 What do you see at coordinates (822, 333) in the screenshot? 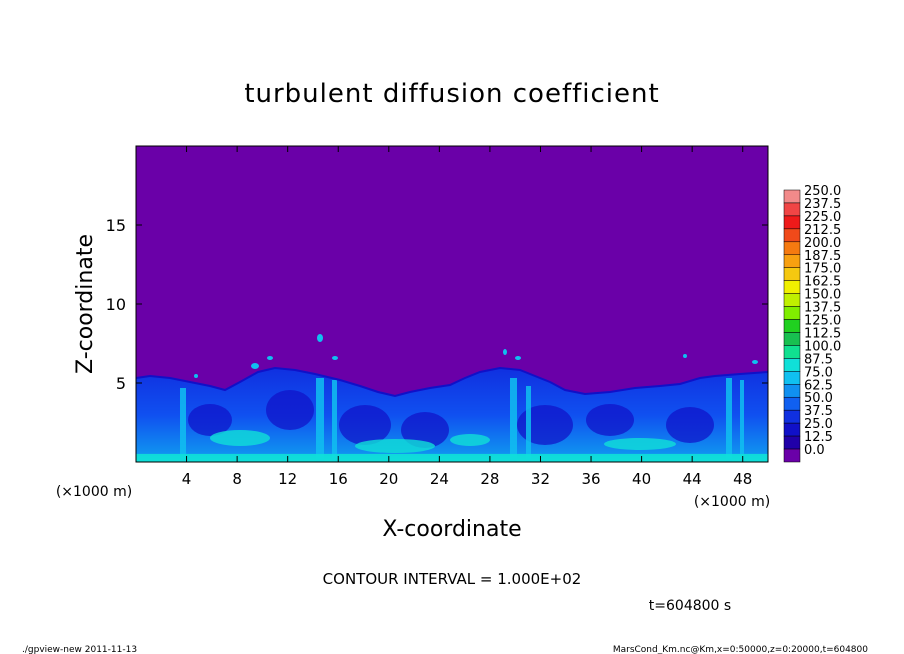
I see `colorbar-label: 112.5` at bounding box center [822, 333].